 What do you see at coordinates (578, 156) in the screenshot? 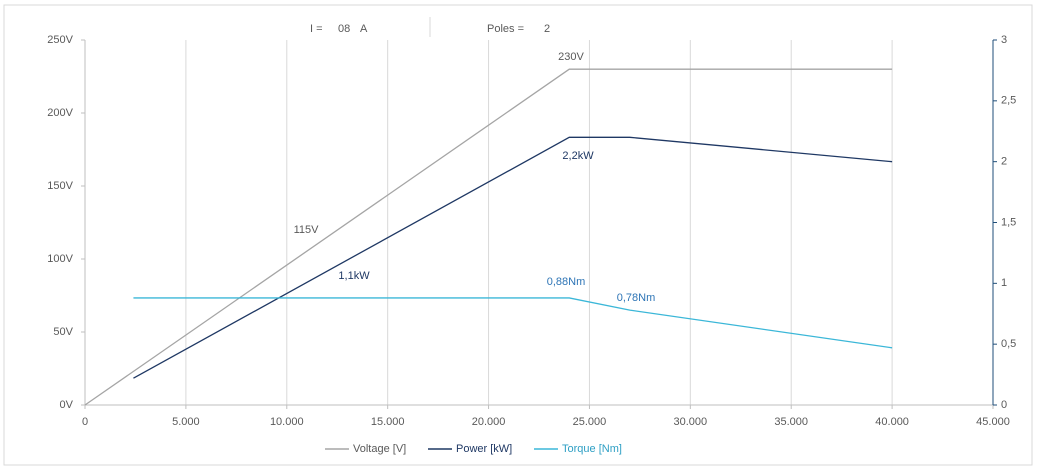
I see `annotation: 2,2kW` at bounding box center [578, 156].